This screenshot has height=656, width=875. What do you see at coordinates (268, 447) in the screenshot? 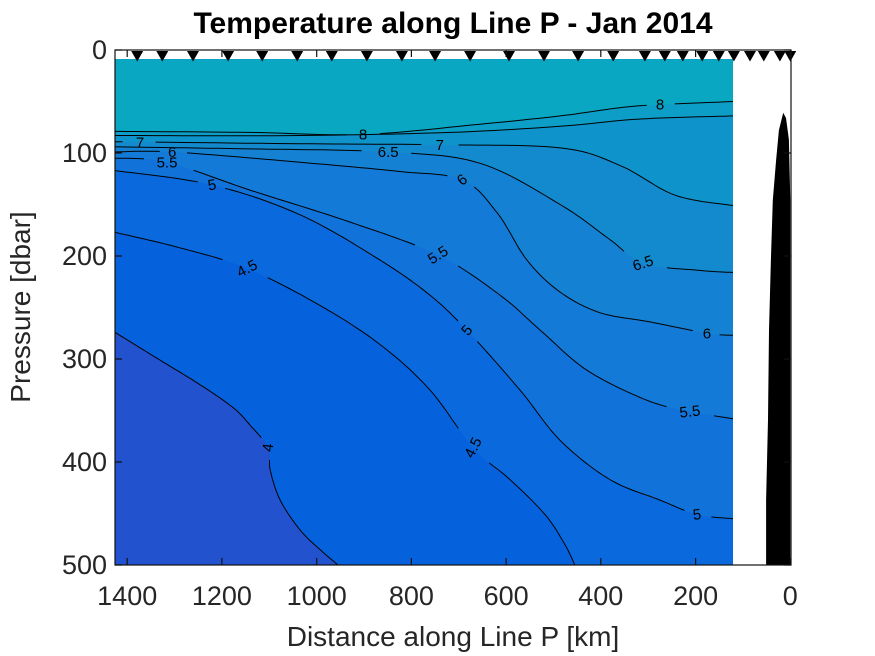
I see `contour-label: 4` at bounding box center [268, 447].